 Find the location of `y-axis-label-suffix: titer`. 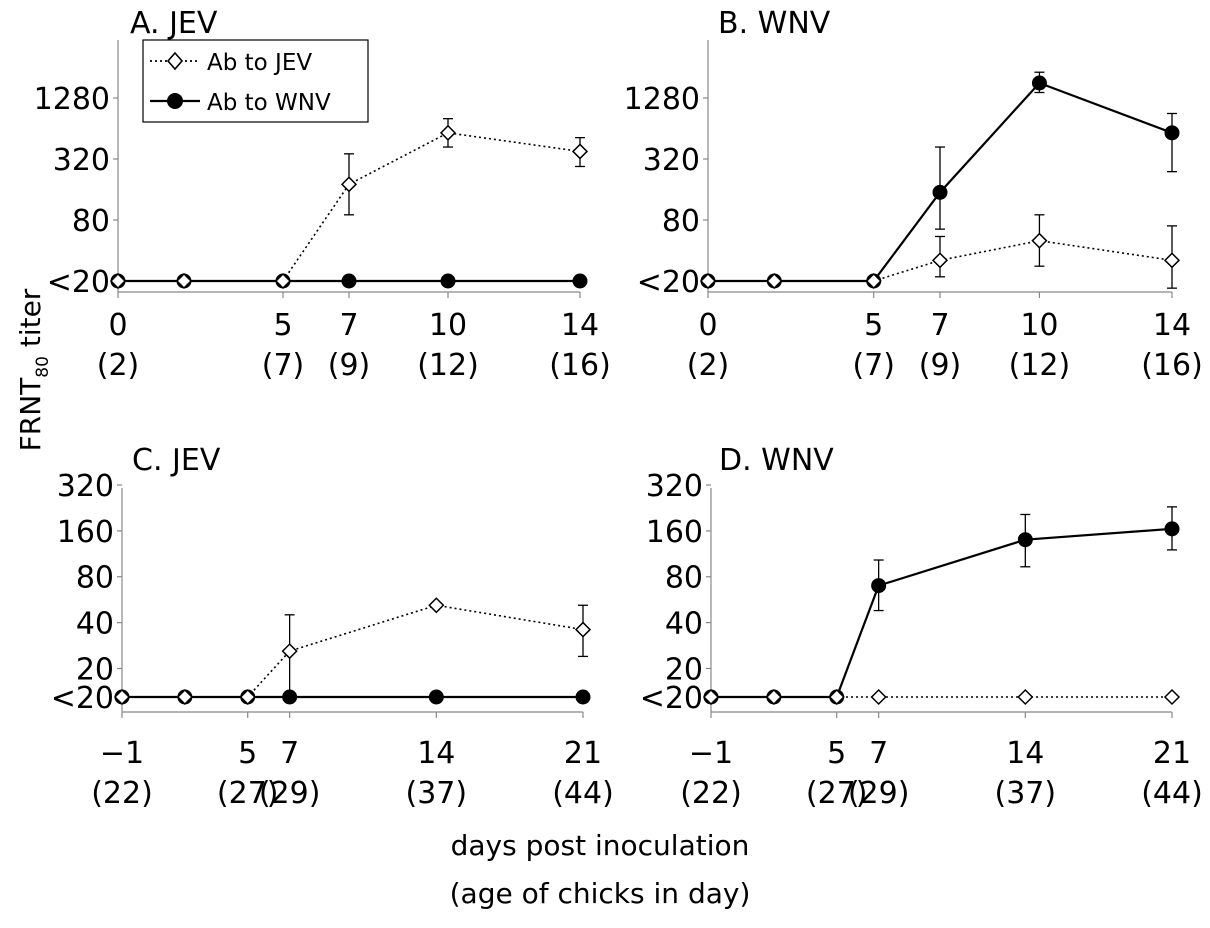

y-axis-label-suffix: titer is located at coordinates (30, 322).